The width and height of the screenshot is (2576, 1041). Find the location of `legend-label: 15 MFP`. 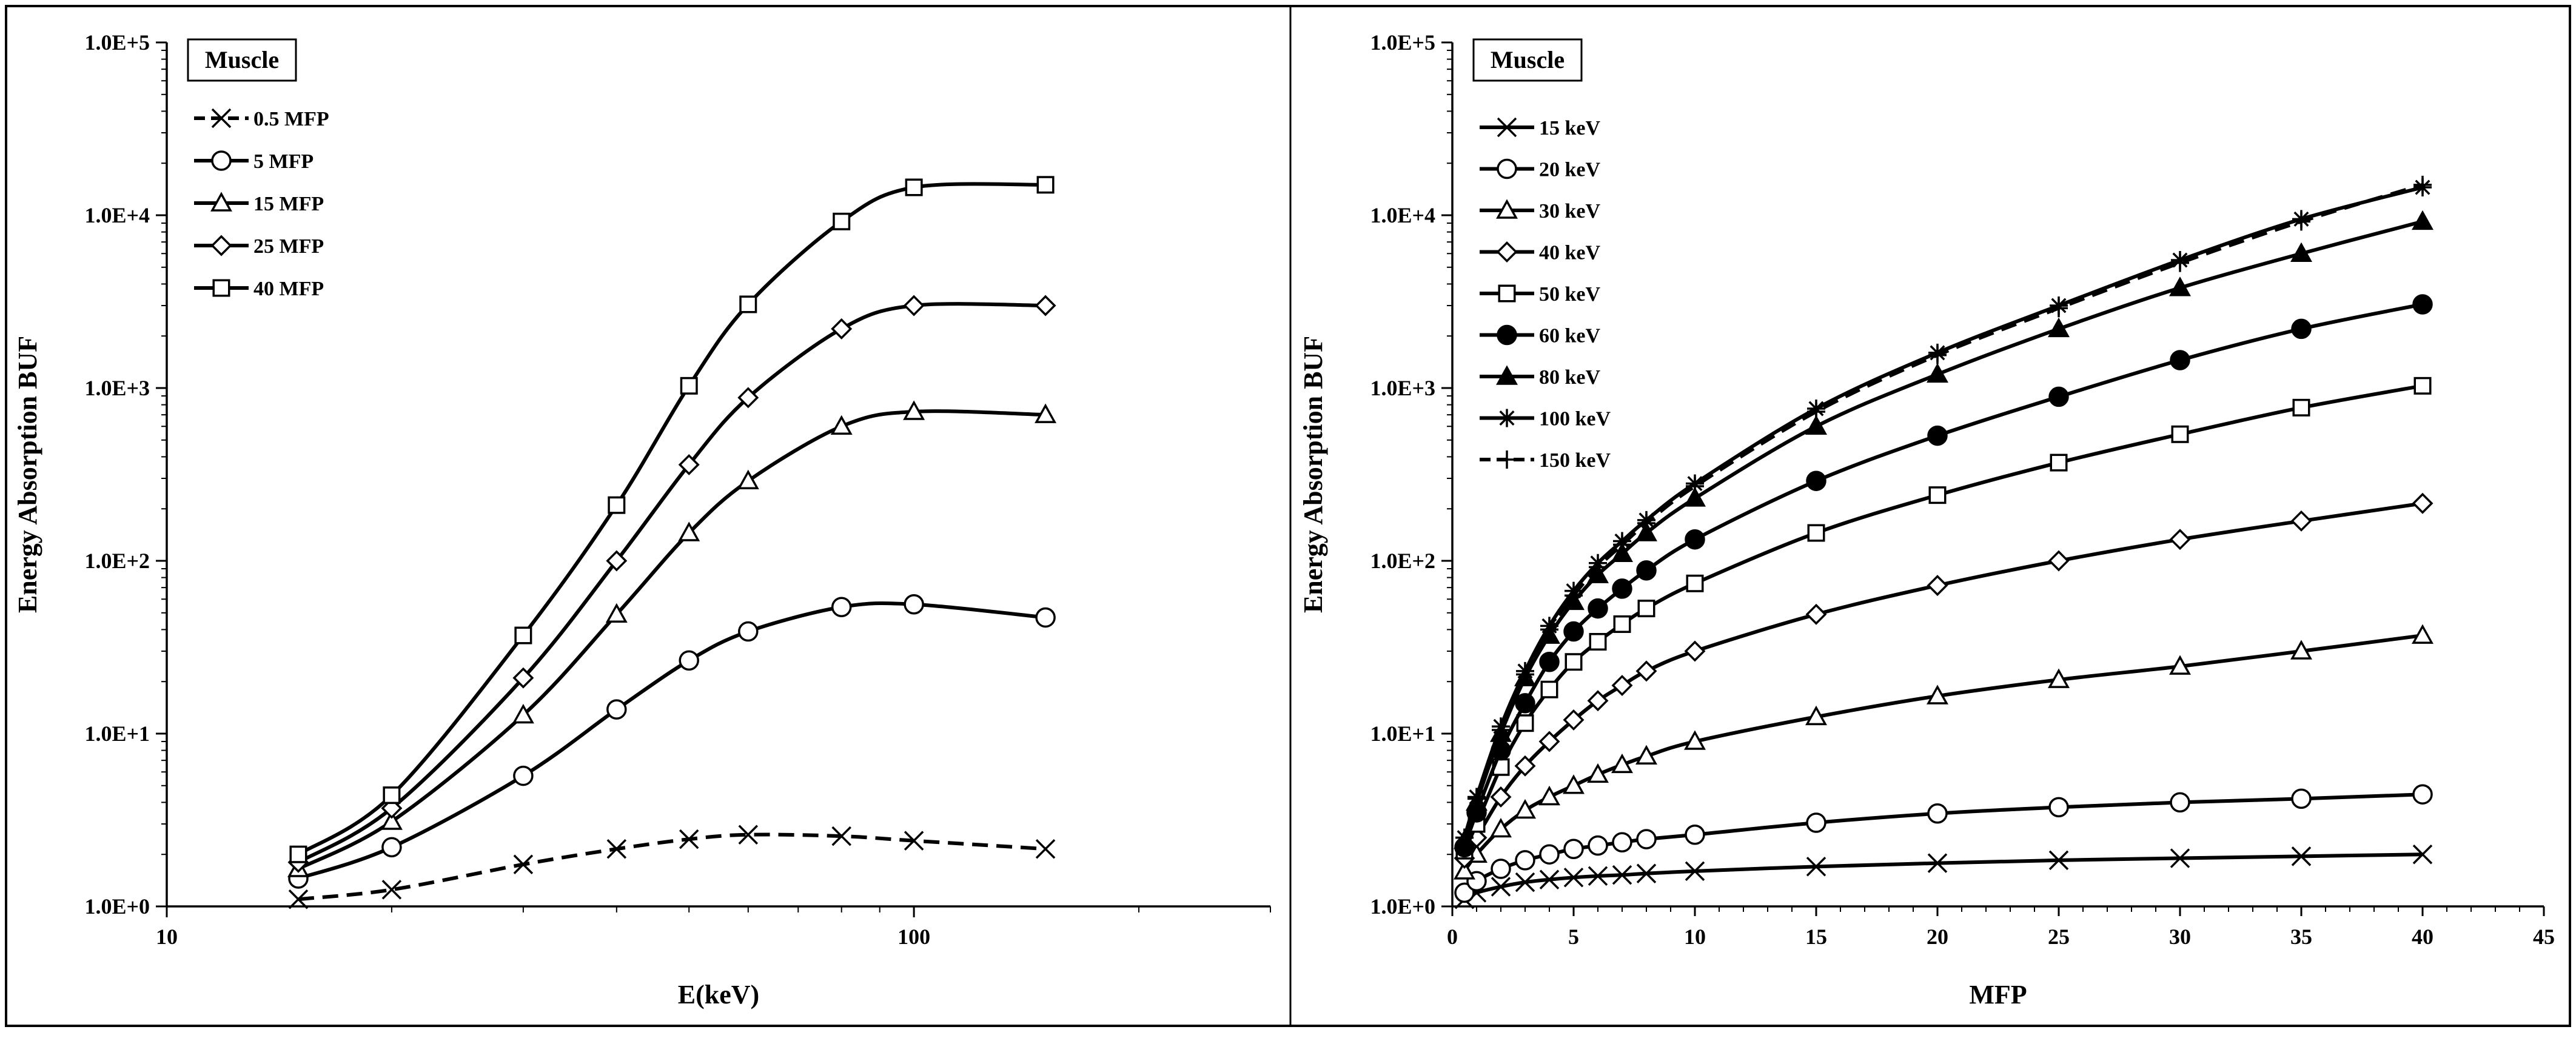

legend-label: 15 MFP is located at coordinates (288, 204).